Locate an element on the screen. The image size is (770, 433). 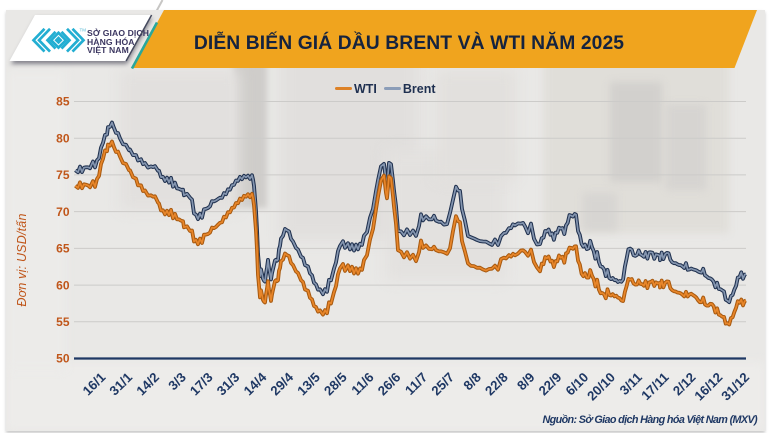
svg-text: 13/5 is located at coordinates (308, 384).